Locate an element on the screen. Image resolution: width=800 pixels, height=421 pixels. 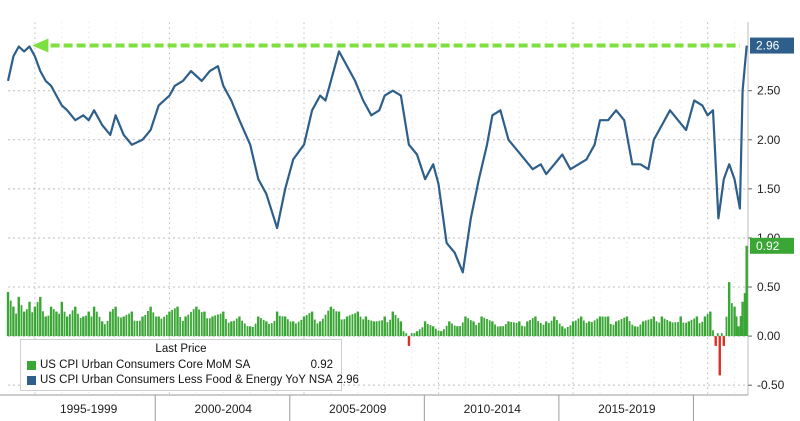
x-tick-label: 2000-2004 is located at coordinates (224, 409).